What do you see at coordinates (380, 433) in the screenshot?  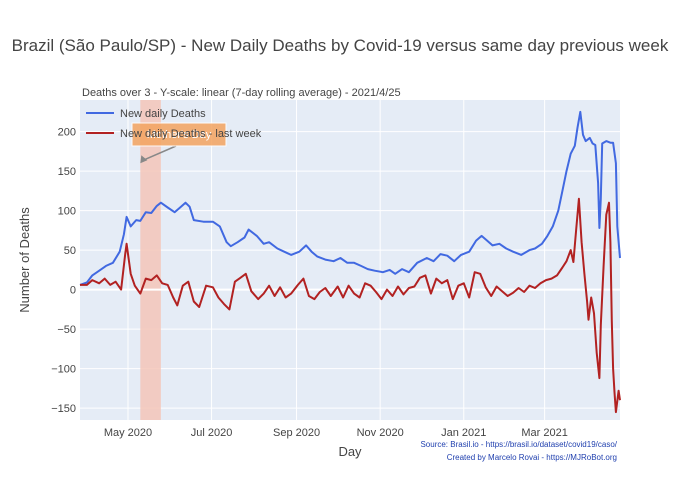 I see `x-tick-label: Nov 2020` at bounding box center [380, 433].